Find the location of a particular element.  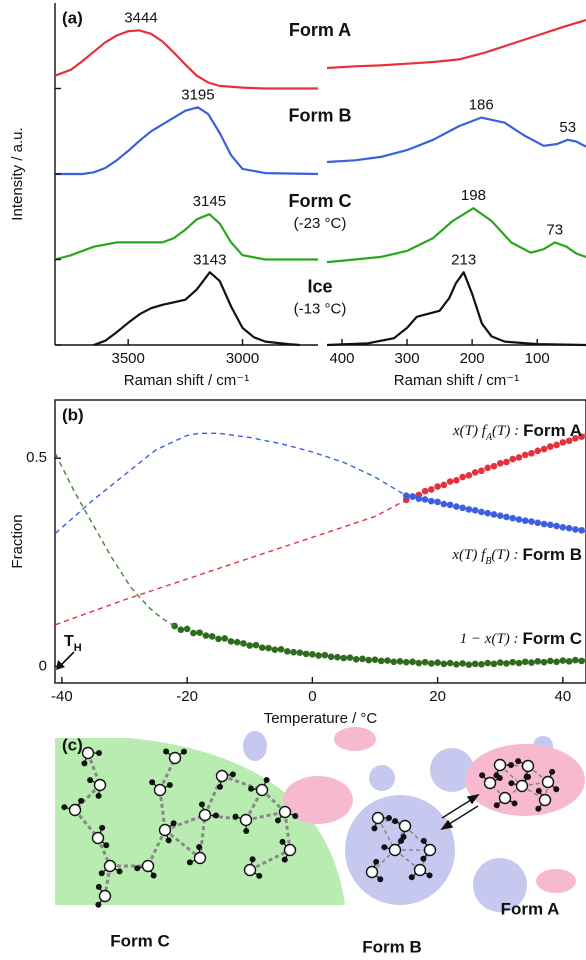

x-axis-label: Raman shift / cm⁻¹ is located at coordinates (186, 380).